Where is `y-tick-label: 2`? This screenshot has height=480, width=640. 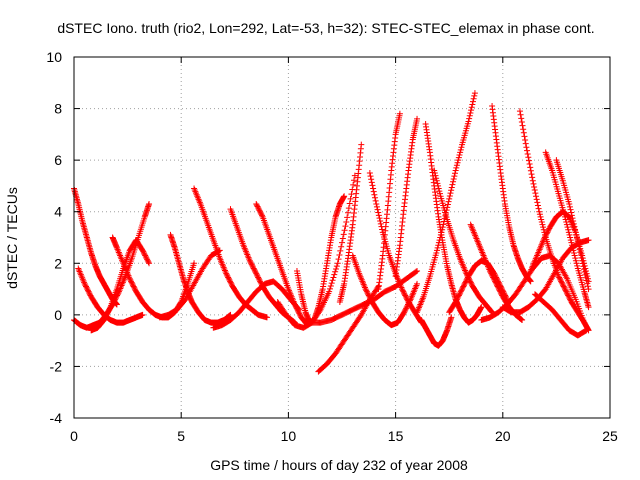 y-tick-label: 2 is located at coordinates (58, 263).